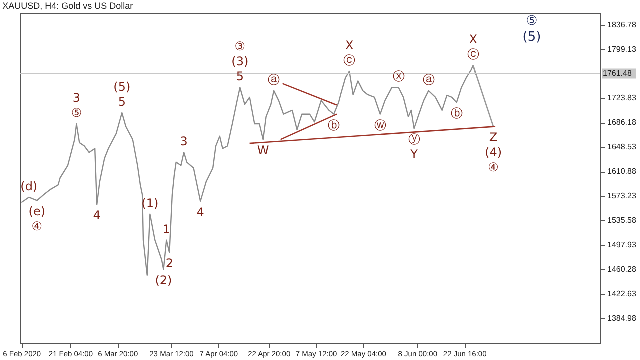 This screenshot has width=640, height=360. I want to click on annotation: (d), so click(29, 186).